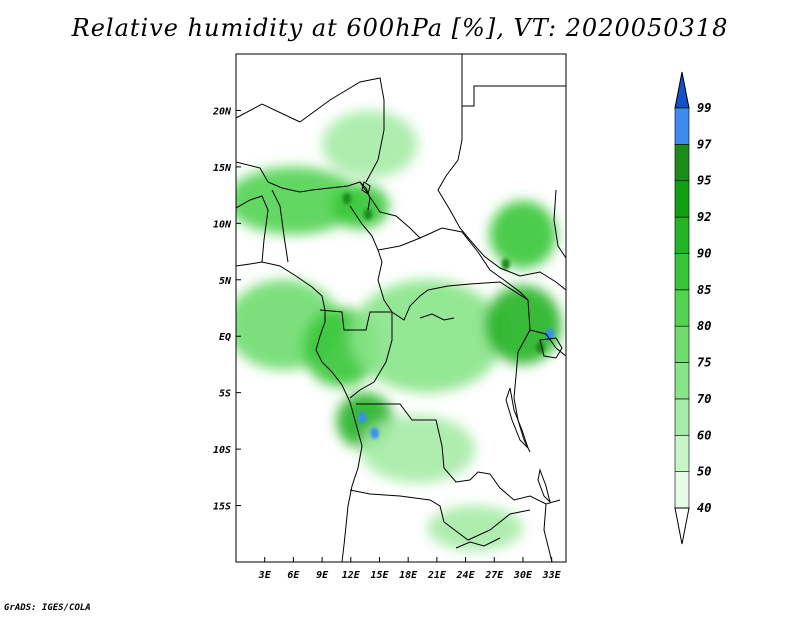 The image size is (800, 618). Describe the element at coordinates (704, 253) in the screenshot. I see `colorbar-label: 90` at that location.